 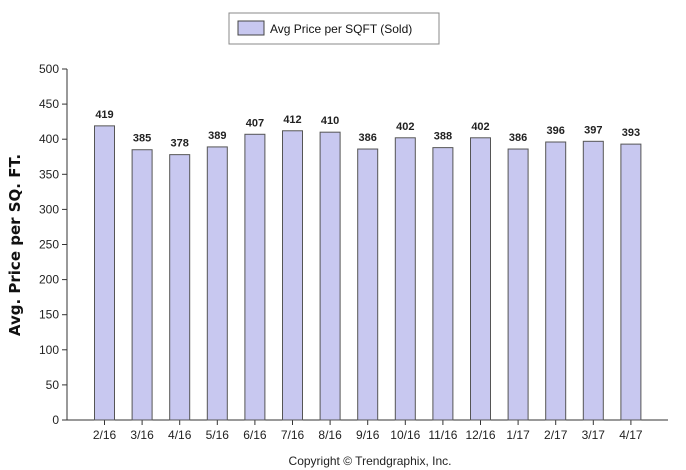 What do you see at coordinates (556, 435) in the screenshot?
I see `x-tick-label: 2/17` at bounding box center [556, 435].